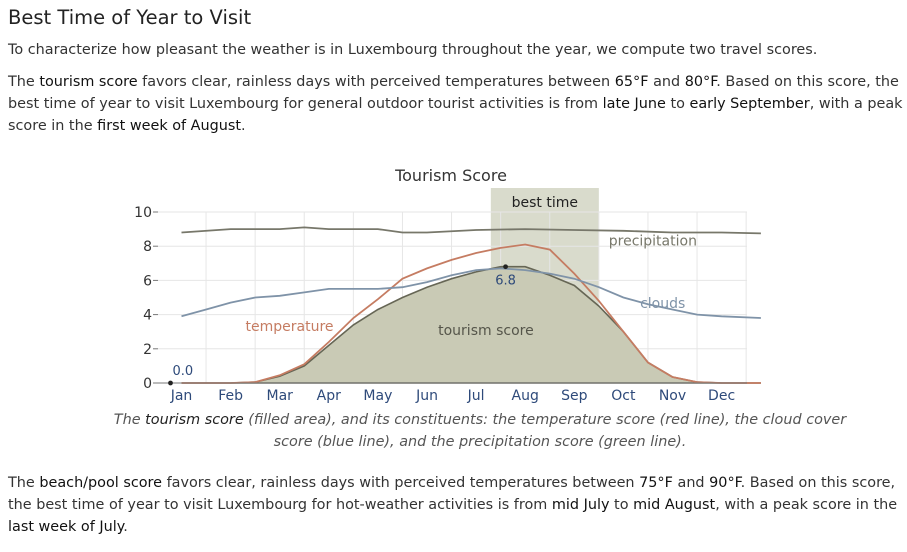  What do you see at coordinates (653, 241) in the screenshot?
I see `precipitation-series-label: precipitation` at bounding box center [653, 241].